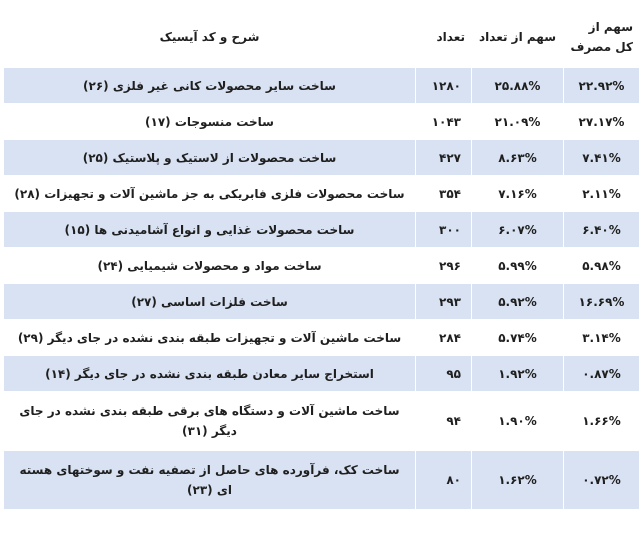  What do you see at coordinates (443, 34) in the screenshot?
I see `header-count: تعداد` at bounding box center [443, 34].